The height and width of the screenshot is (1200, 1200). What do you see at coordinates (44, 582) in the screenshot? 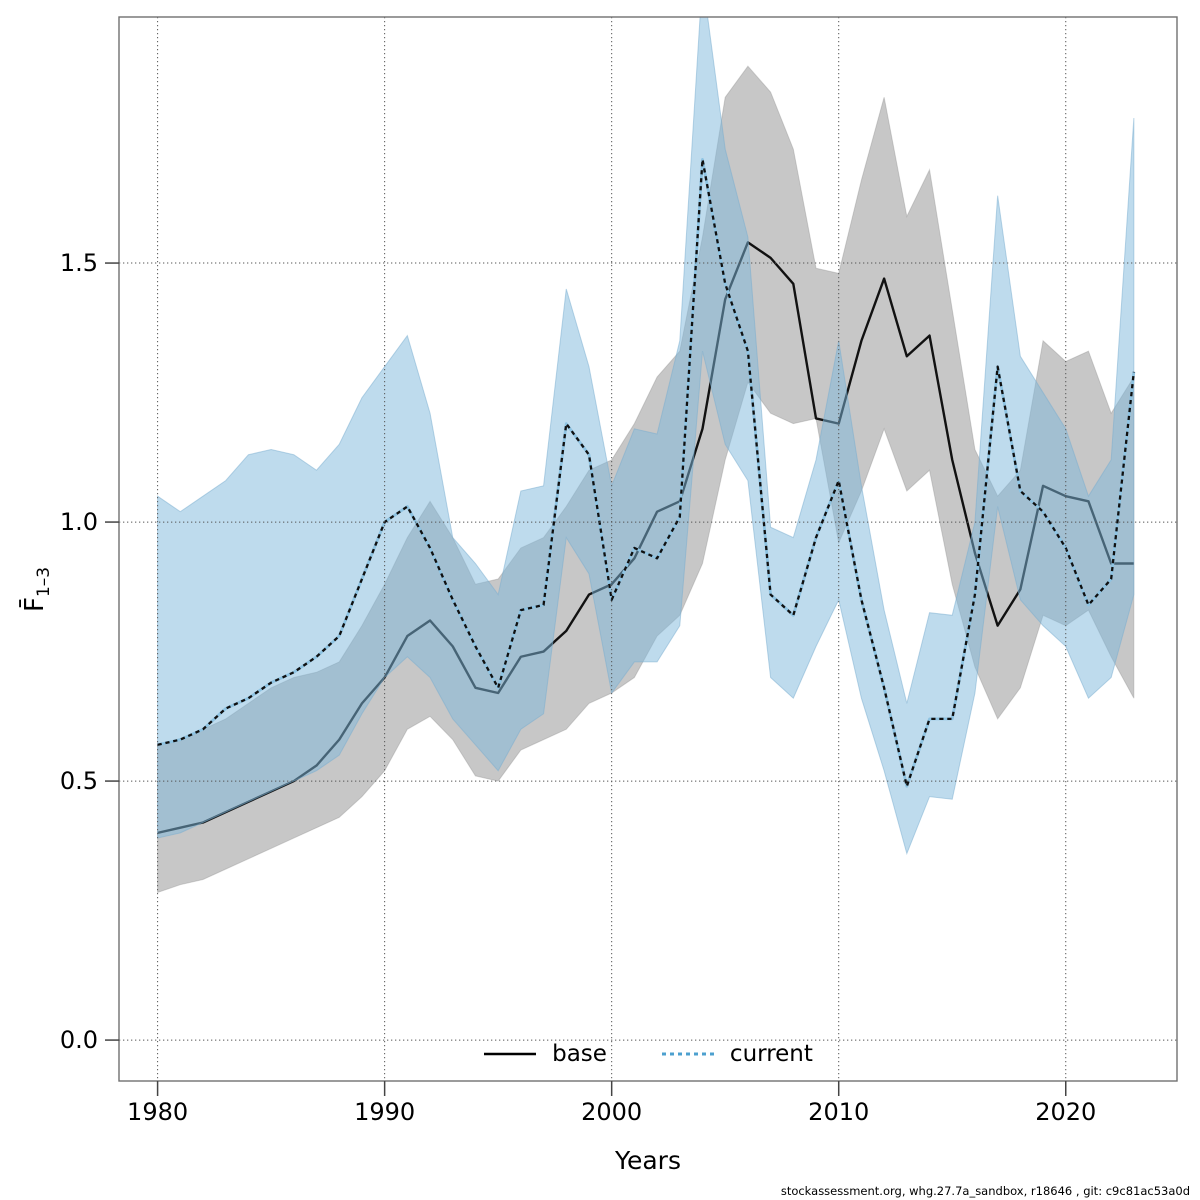
I see `y-axis-label-subscript: 1–3` at bounding box center [44, 582].